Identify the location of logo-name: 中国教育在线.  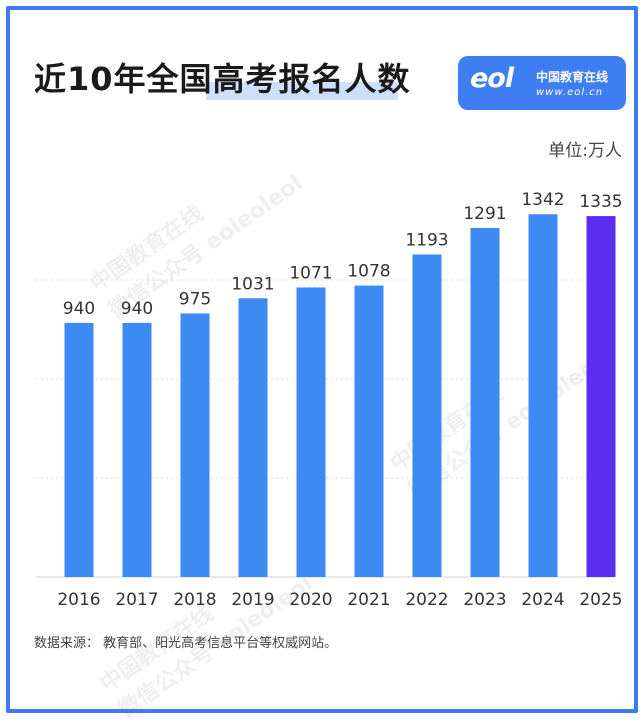
(572, 77).